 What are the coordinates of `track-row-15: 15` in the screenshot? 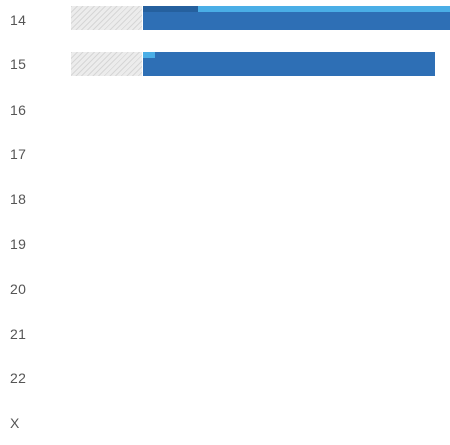 It's located at (225, 64).